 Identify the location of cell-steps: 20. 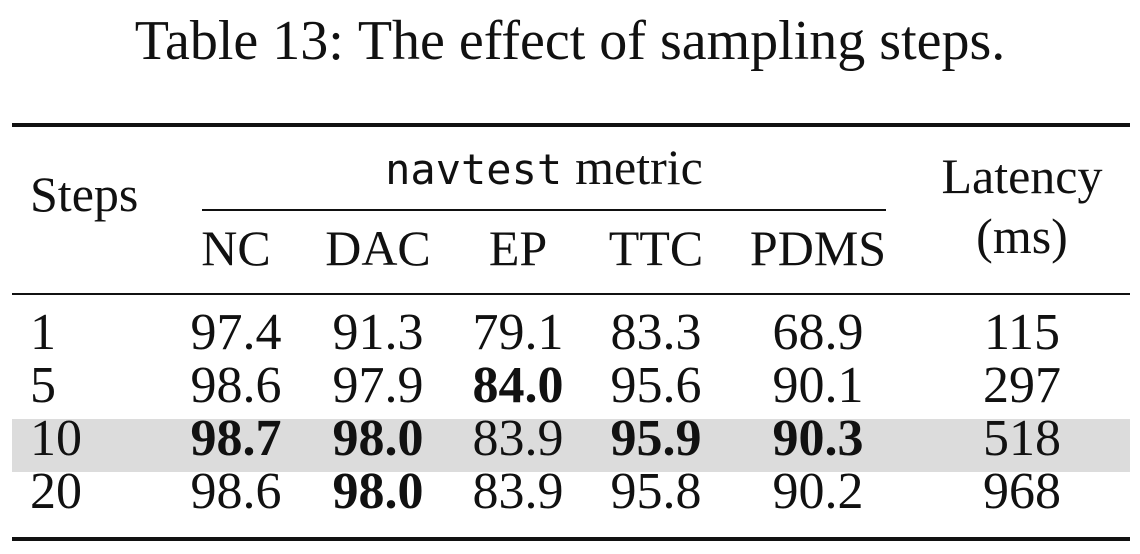
(56, 491).